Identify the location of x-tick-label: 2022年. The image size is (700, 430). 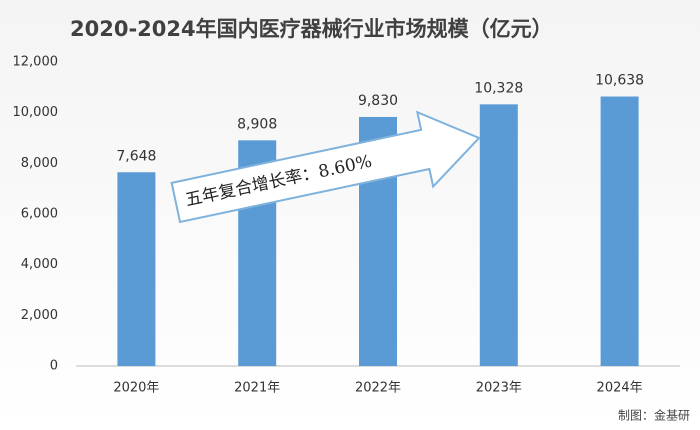
(378, 388).